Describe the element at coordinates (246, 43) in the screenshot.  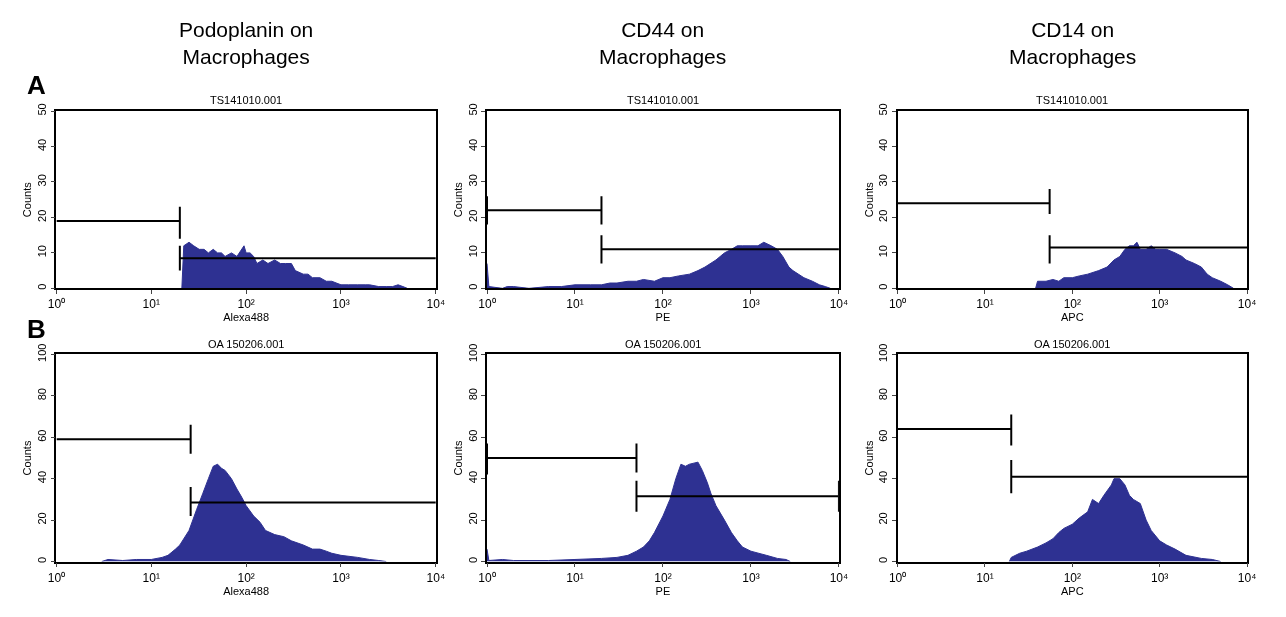
I see `chart-title: Podoplanin on Macrophages` at that location.